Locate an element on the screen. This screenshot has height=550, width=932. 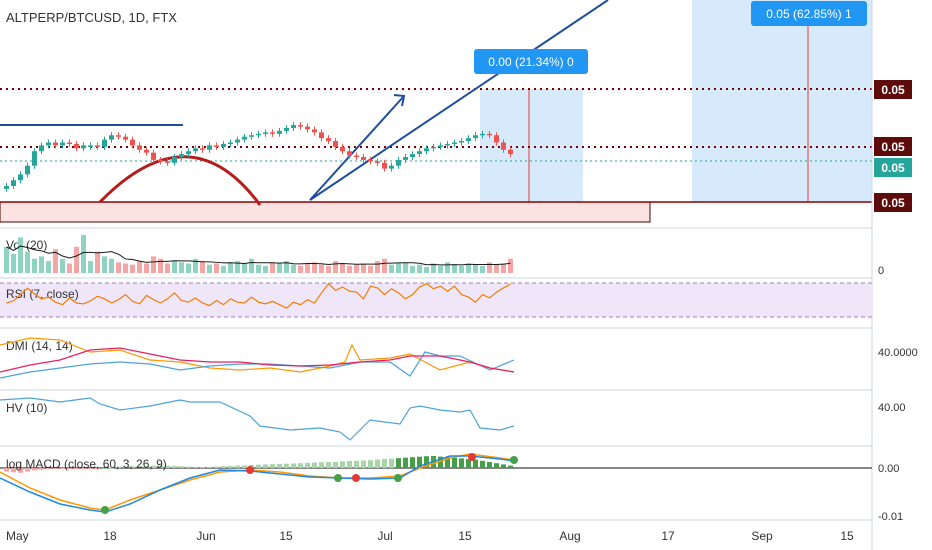
price-label-3: 0.05 is located at coordinates (893, 202).